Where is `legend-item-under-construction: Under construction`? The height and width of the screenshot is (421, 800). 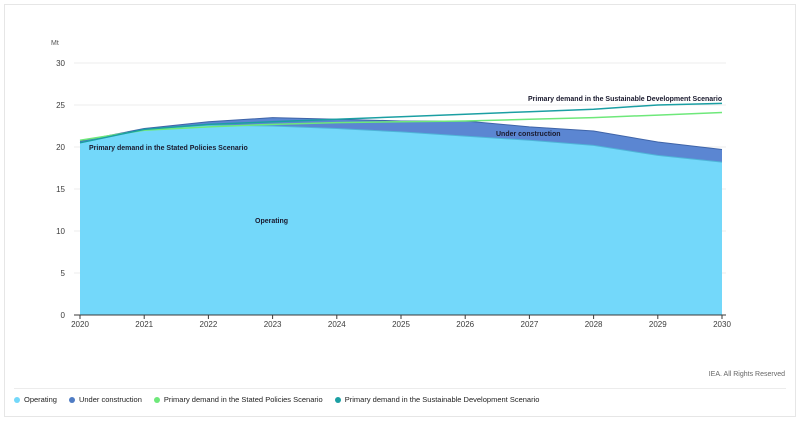
legend-item-under-construction: Under construction is located at coordinates (105, 399).